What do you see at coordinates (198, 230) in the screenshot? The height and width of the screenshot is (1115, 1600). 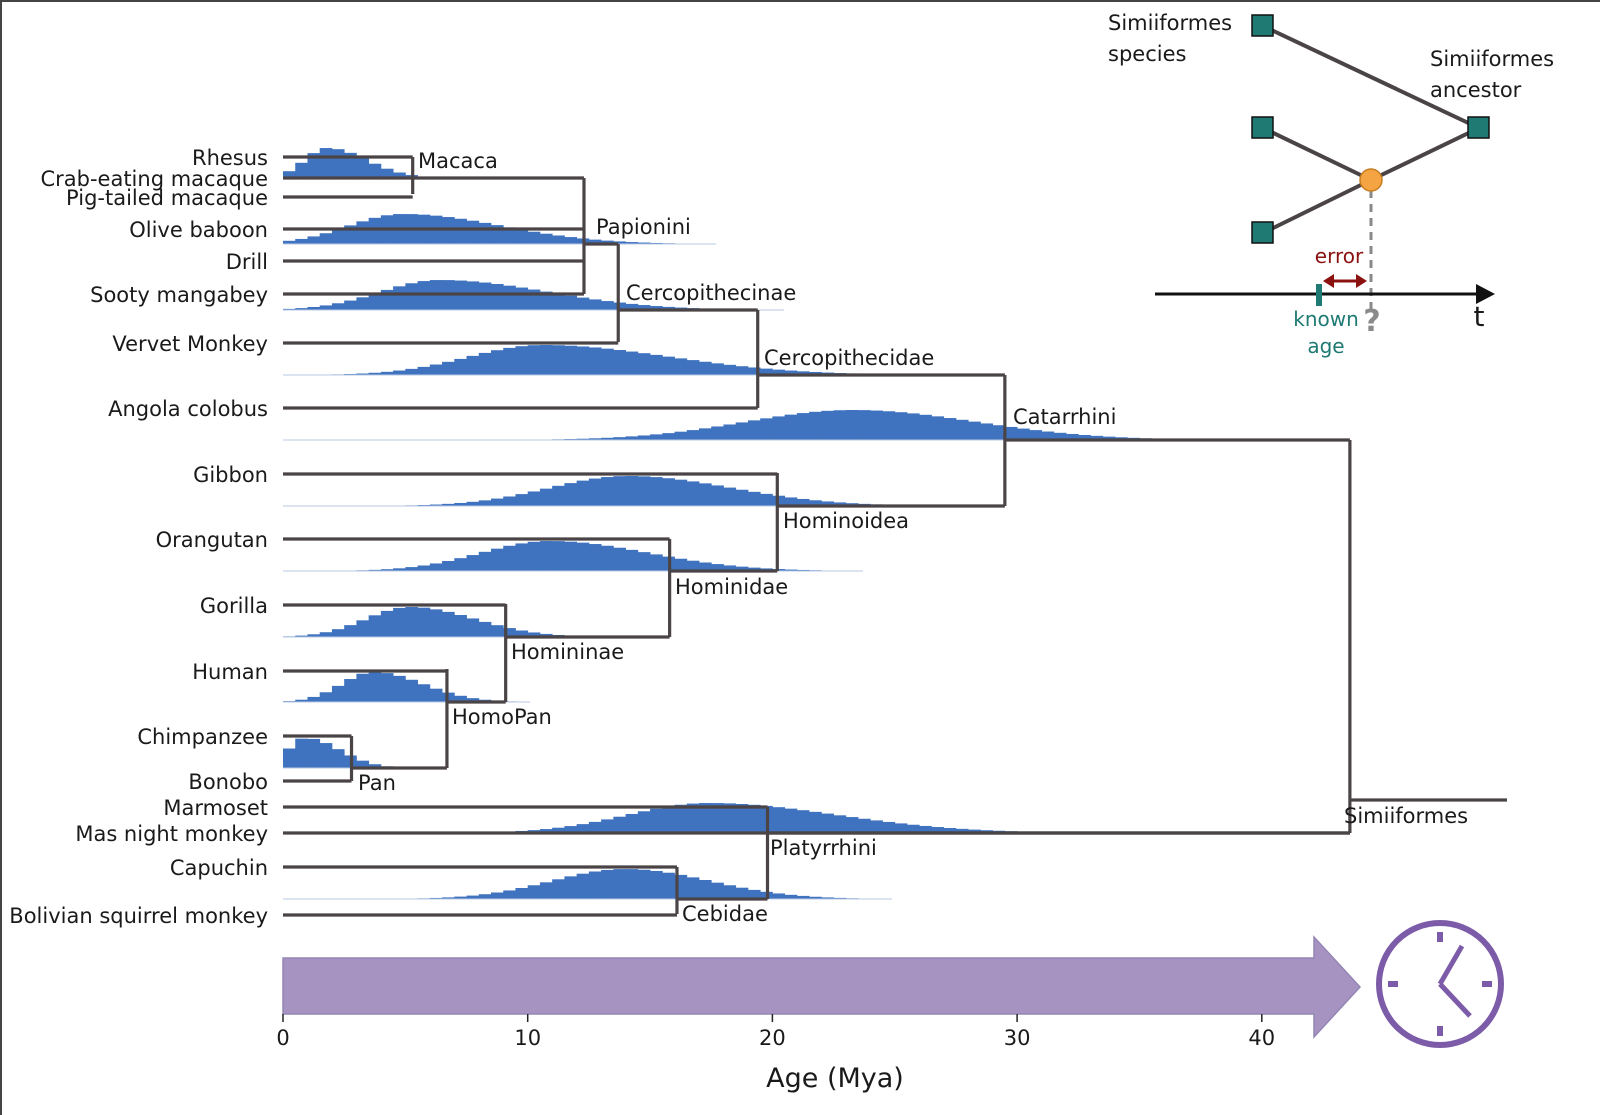 I see `taxon-label: Olive baboon` at bounding box center [198, 230].